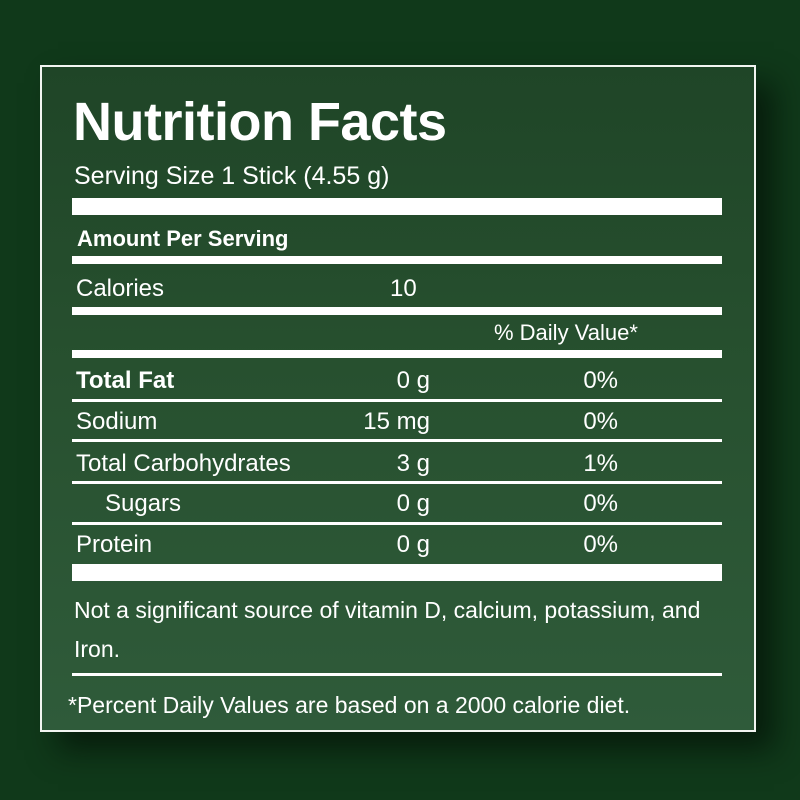 The width and height of the screenshot is (800, 800). What do you see at coordinates (117, 421) in the screenshot?
I see `nutrient-name: Sodium` at bounding box center [117, 421].